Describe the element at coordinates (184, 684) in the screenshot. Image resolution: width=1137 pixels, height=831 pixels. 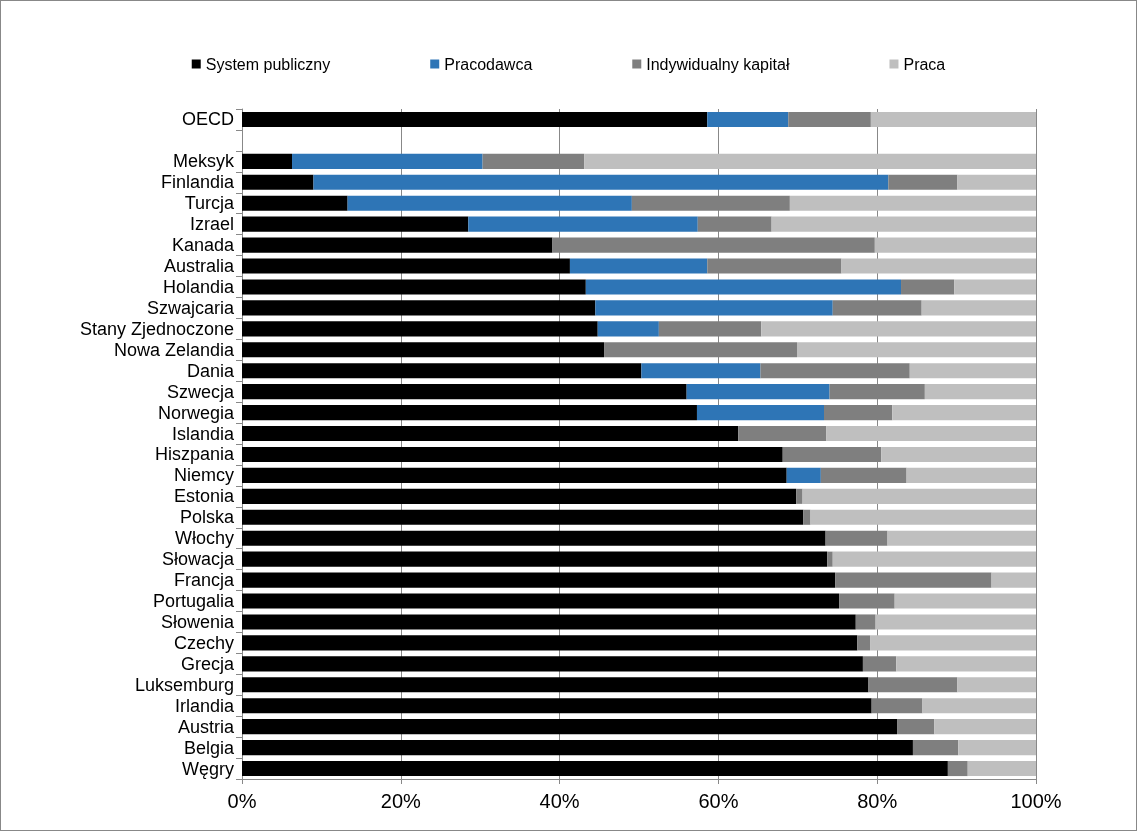
I see `y-tick-label: Luksemburg` at that location.